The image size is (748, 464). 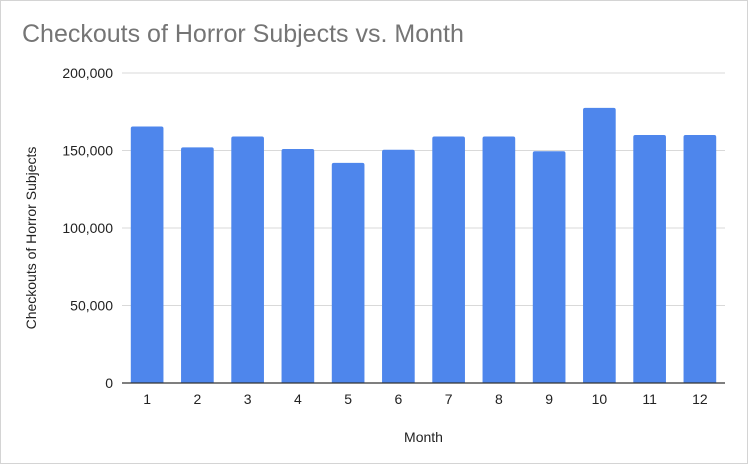 I want to click on x-tick-label: 2, so click(x=197, y=399).